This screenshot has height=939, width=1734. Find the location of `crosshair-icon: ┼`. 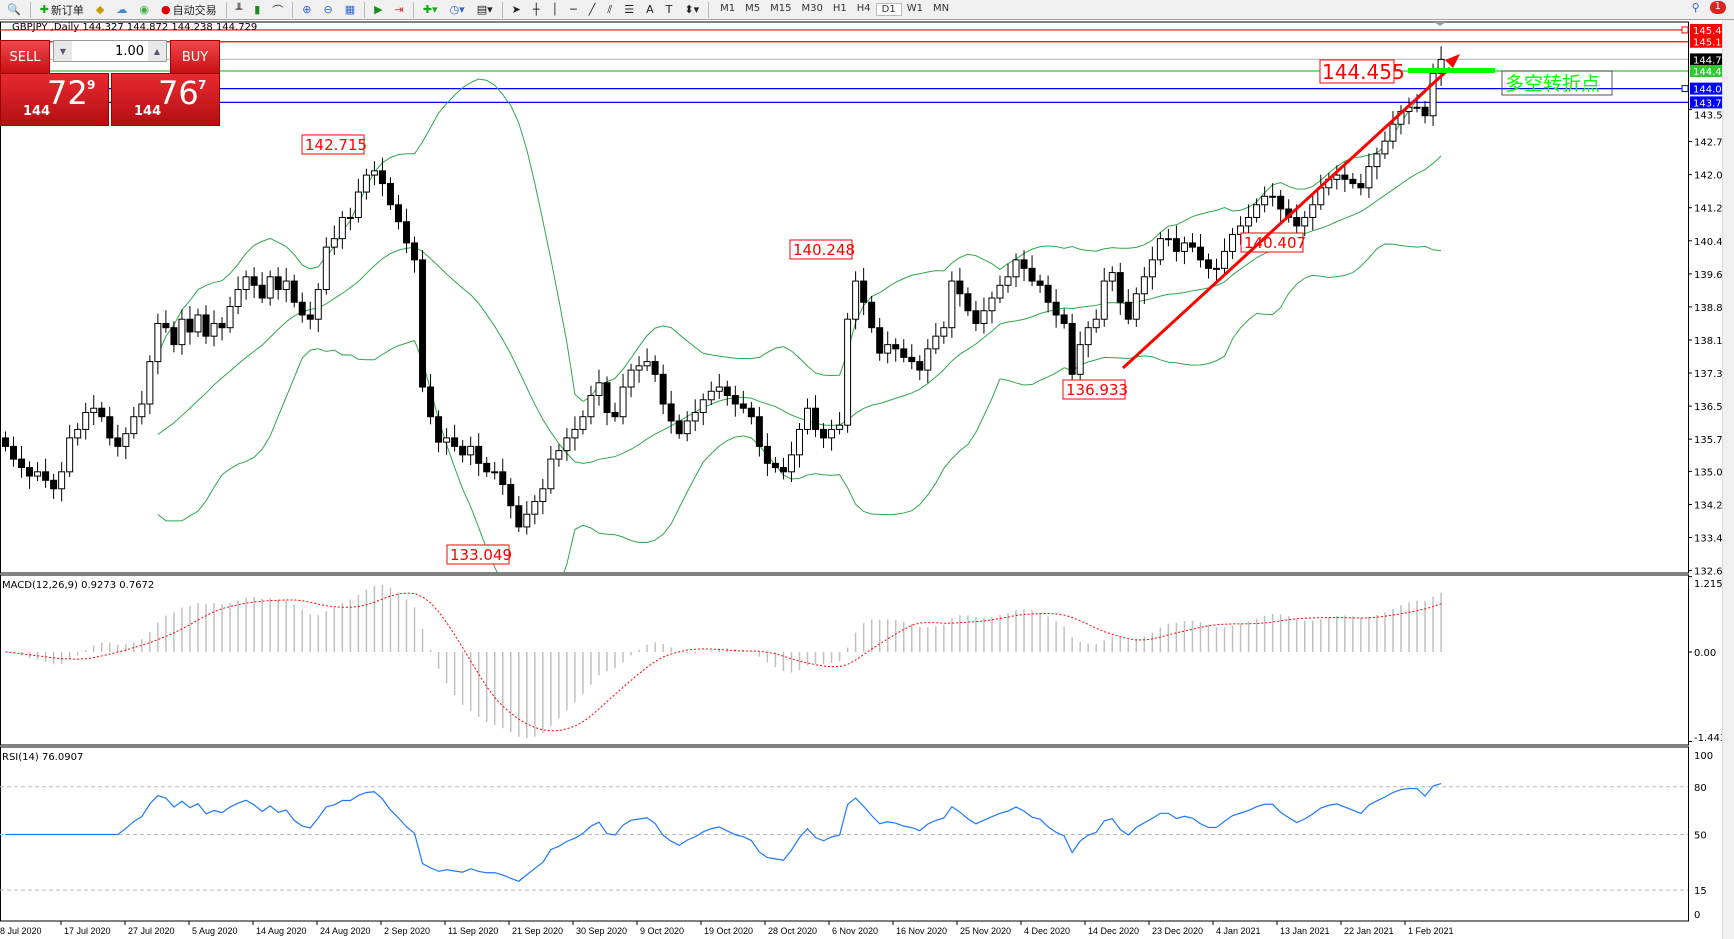

crosshair-icon: ┼ is located at coordinates (536, 9).